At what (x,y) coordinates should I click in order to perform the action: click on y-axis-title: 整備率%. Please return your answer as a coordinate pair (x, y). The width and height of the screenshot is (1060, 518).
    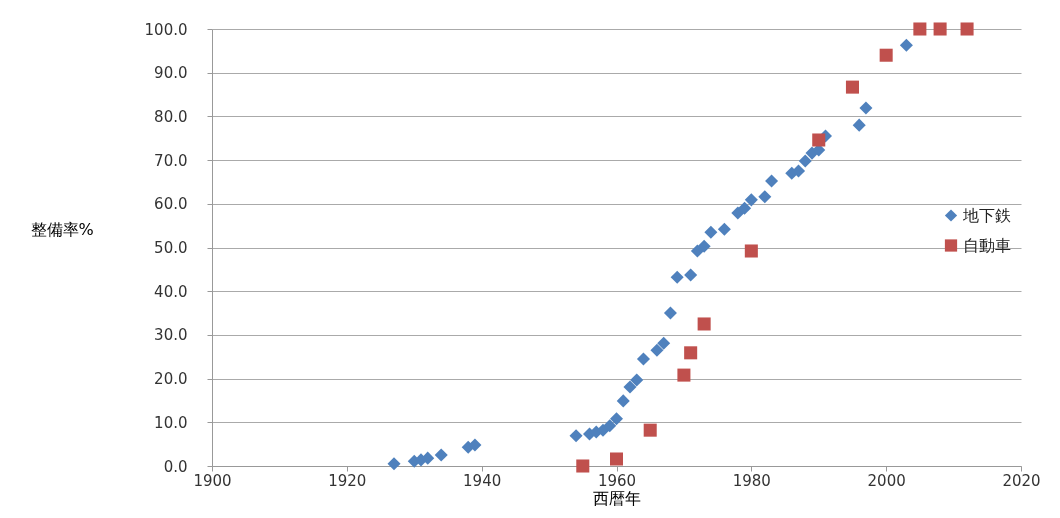
    Looking at the image, I should click on (62, 229).